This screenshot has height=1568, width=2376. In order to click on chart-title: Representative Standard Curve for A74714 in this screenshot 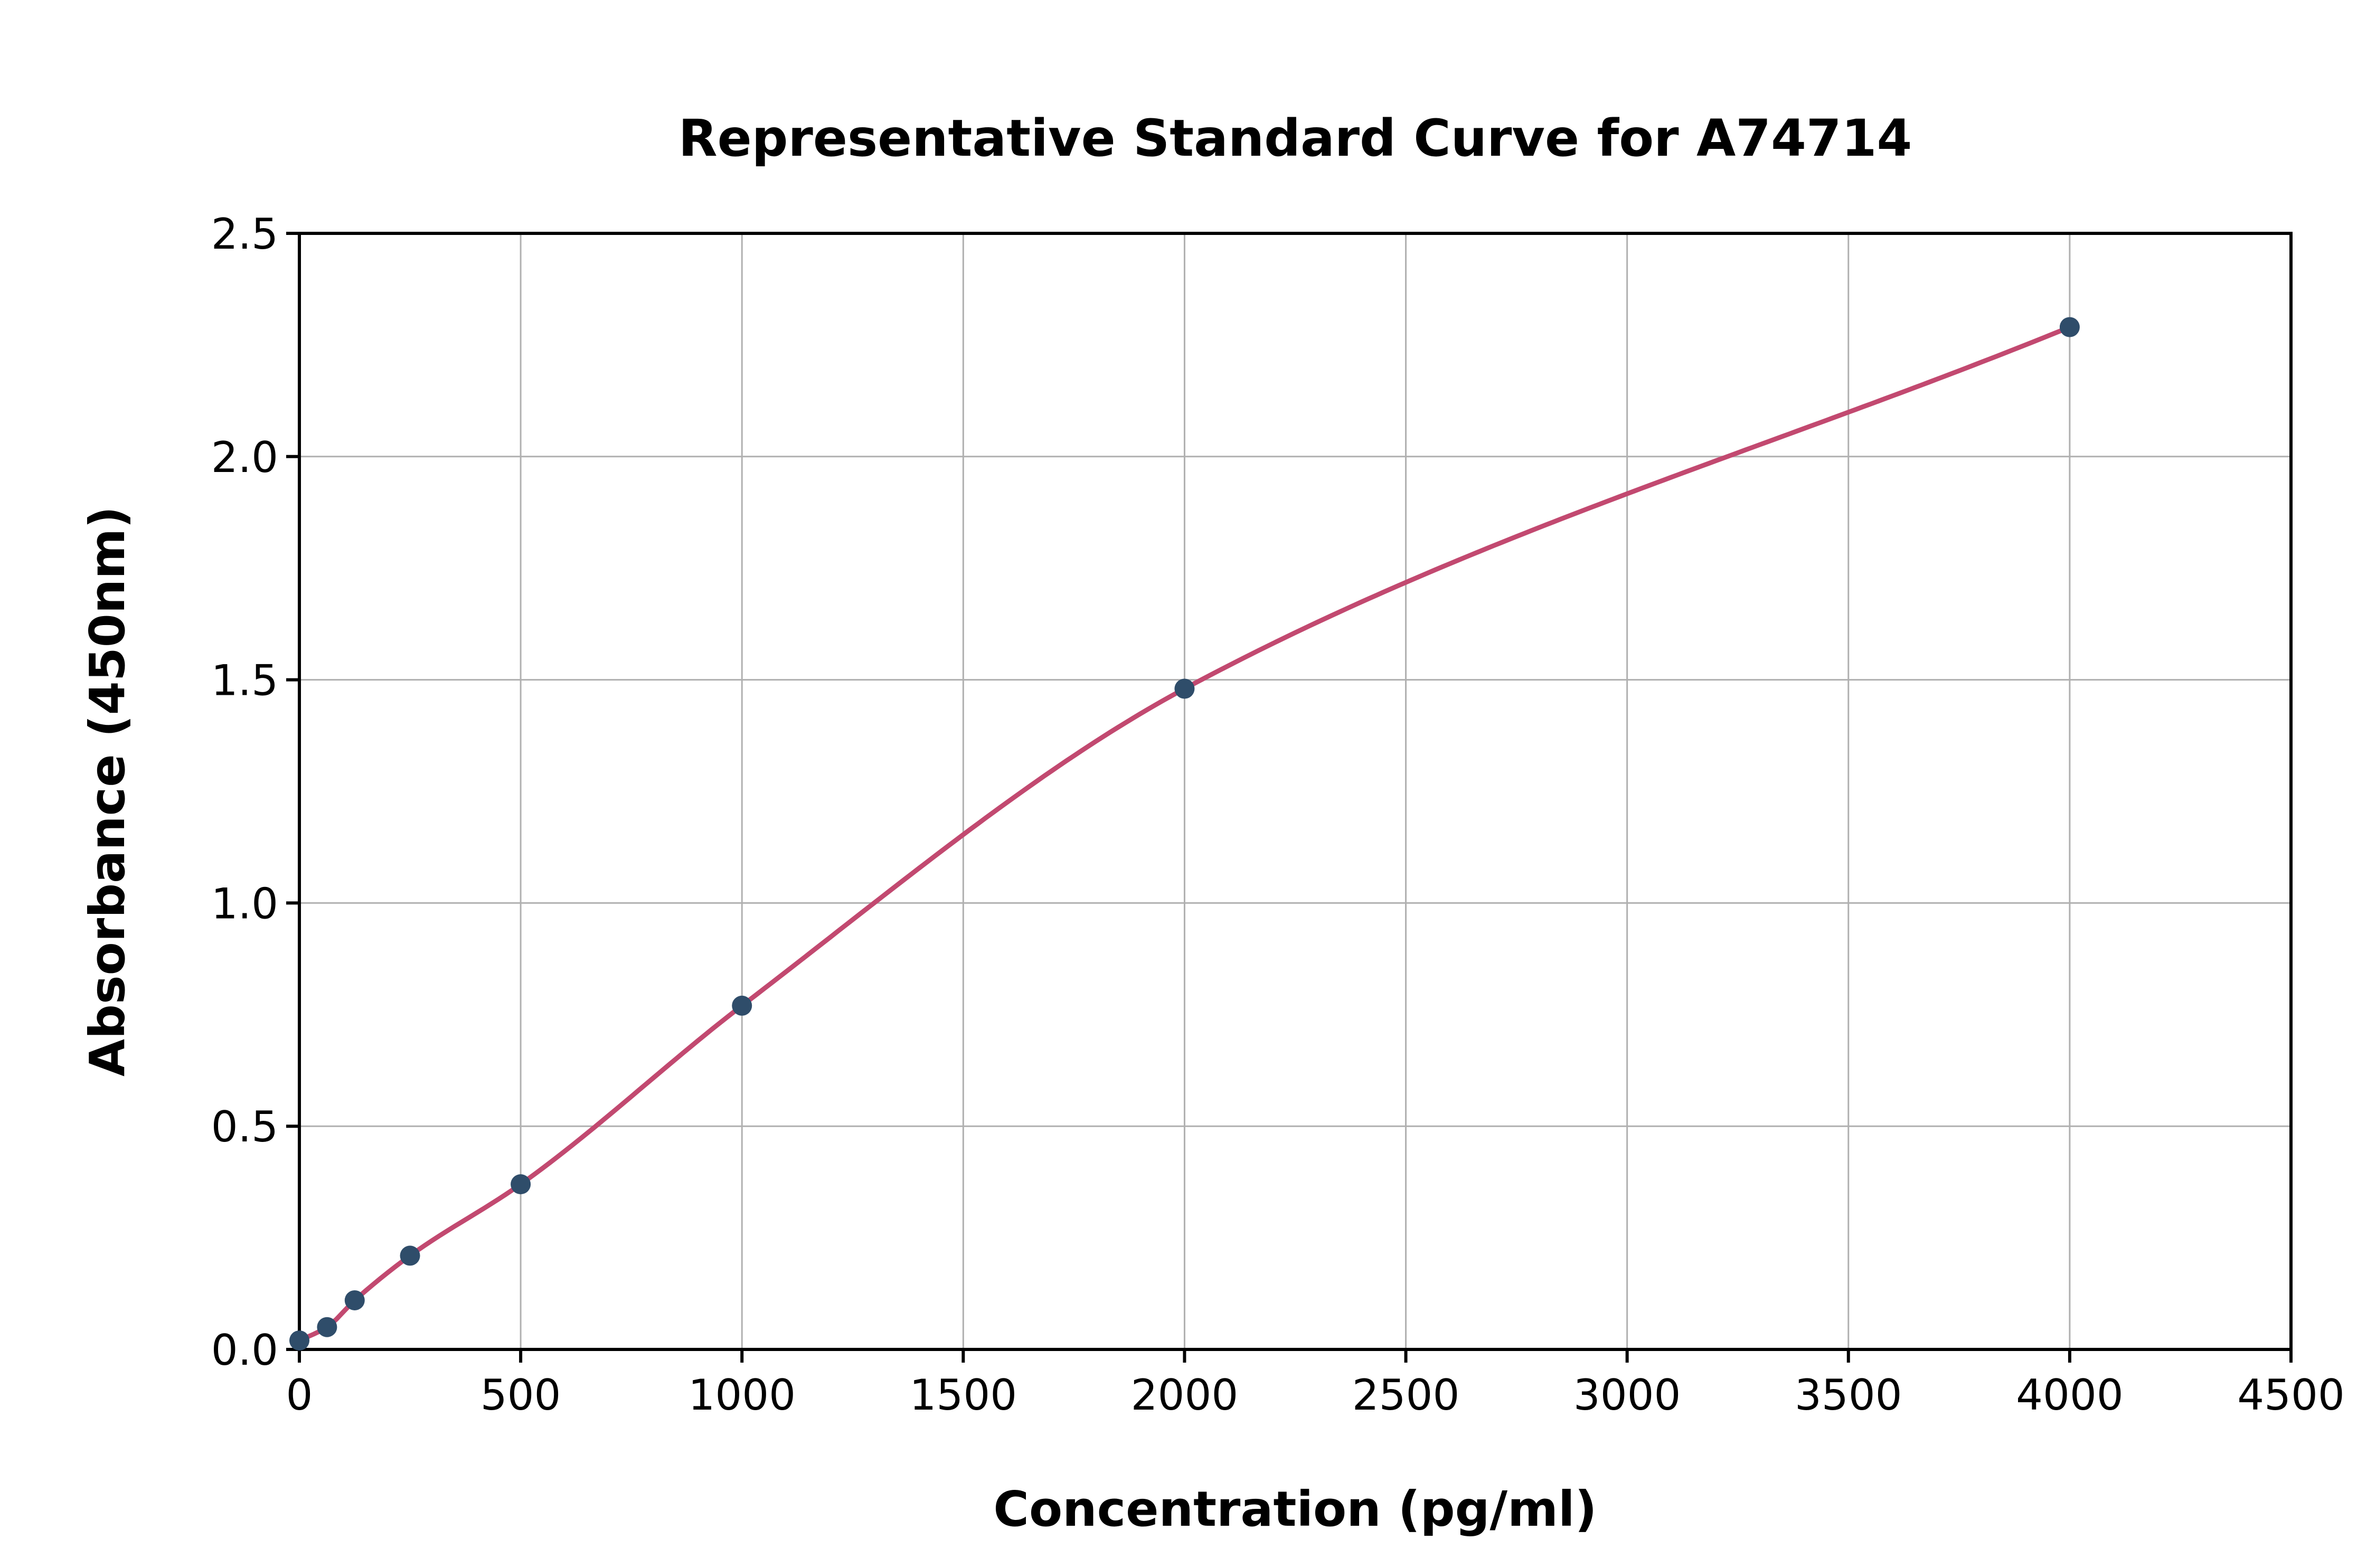, I will do `click(1295, 138)`.